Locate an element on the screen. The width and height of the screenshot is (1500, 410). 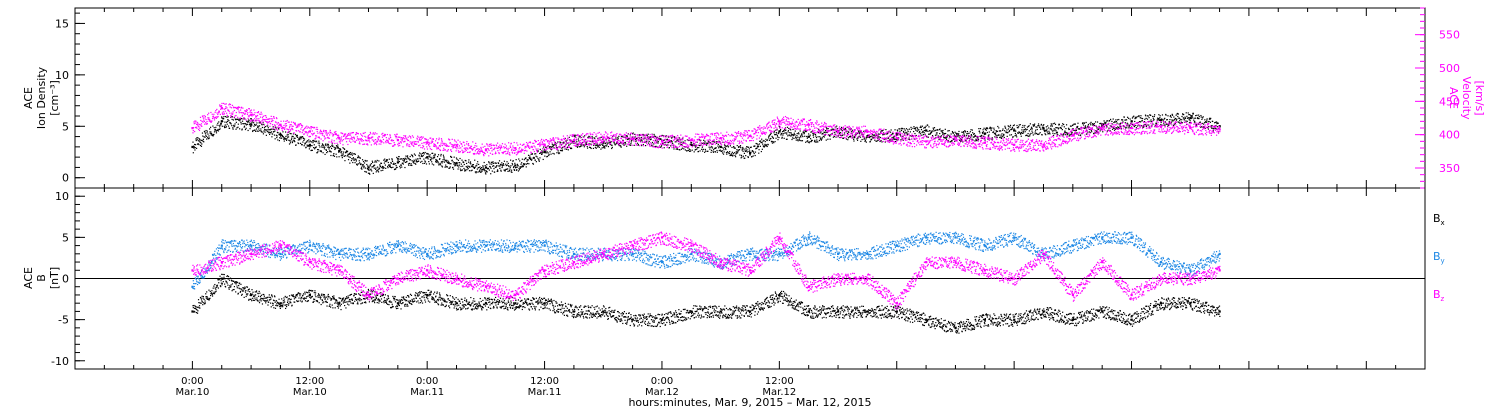
top-right-y-tick-label: 350 is located at coordinates (1449, 168).